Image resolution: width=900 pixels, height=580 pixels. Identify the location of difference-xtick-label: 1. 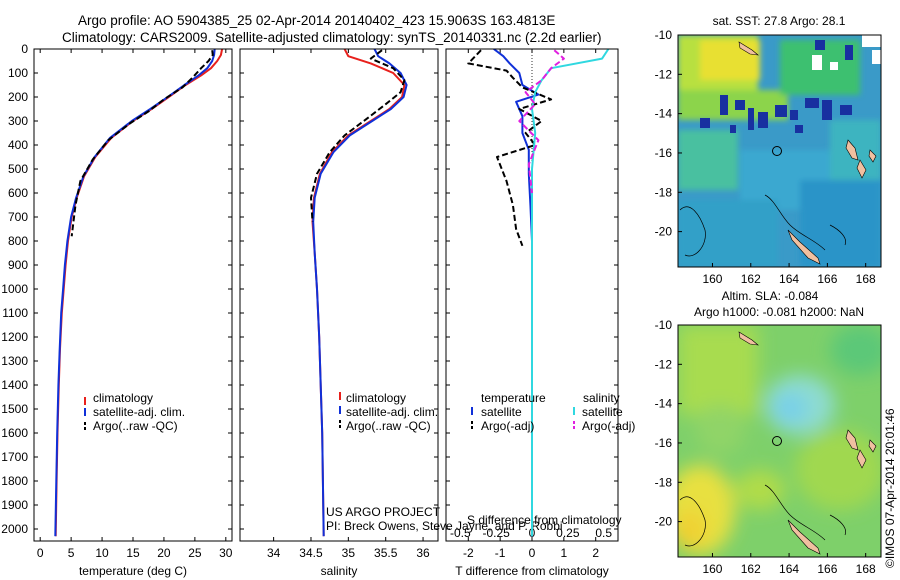
(564, 553).